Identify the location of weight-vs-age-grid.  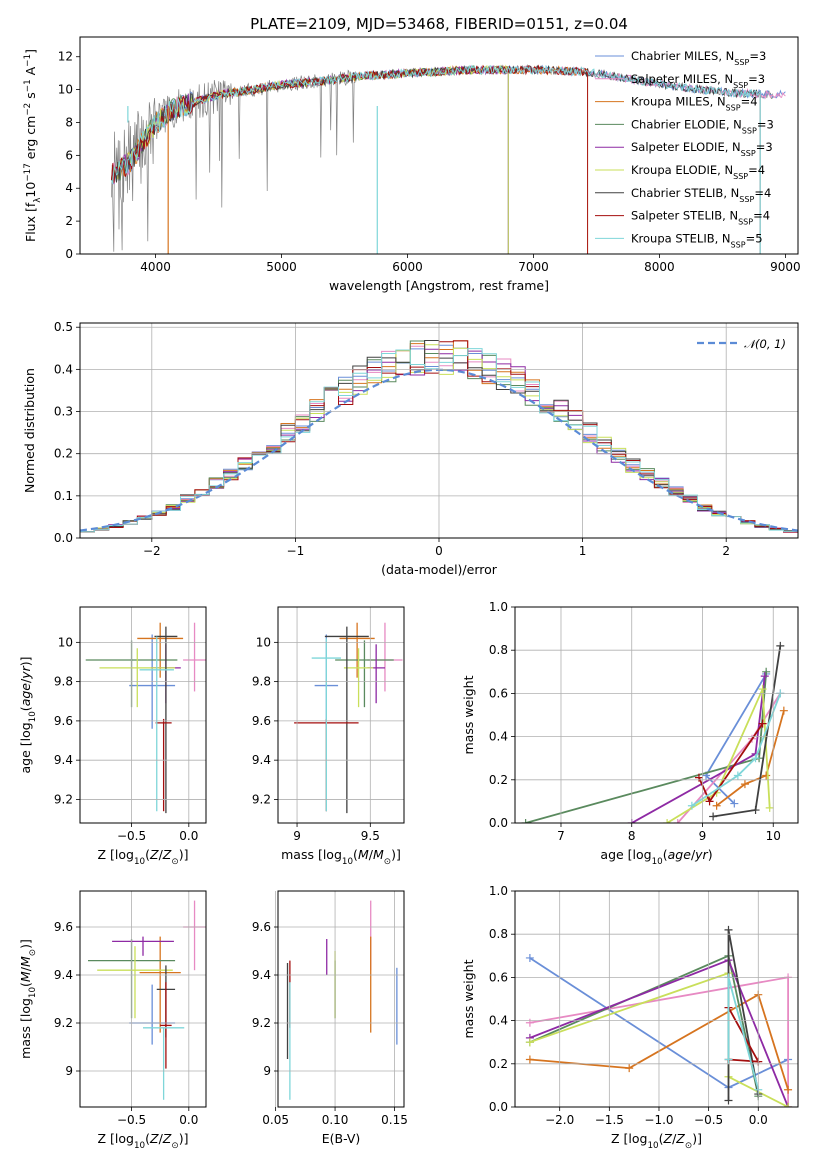
(656, 715).